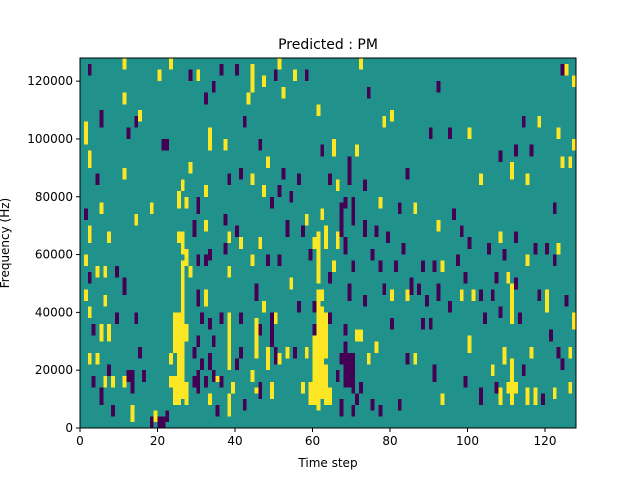 This screenshot has width=640, height=480. I want to click on y-tick-label: 100000, so click(50, 139).